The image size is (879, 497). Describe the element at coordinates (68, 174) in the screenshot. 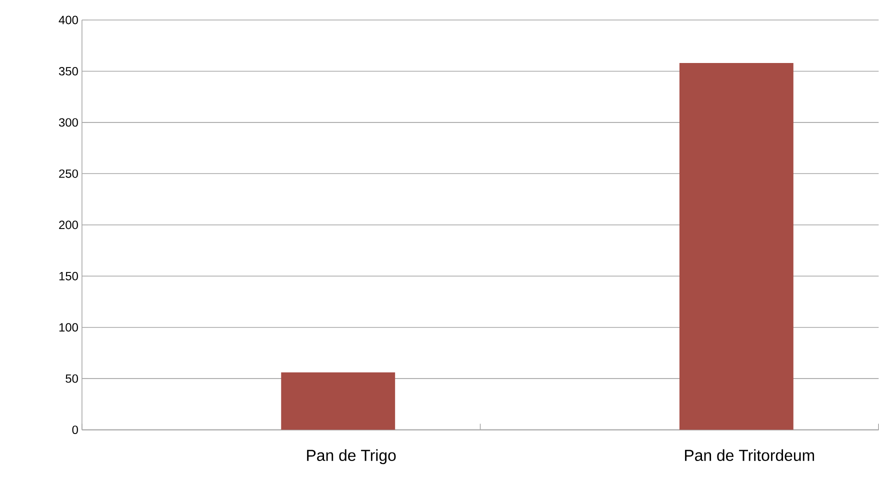

I see `y-tick-label: 250` at that location.